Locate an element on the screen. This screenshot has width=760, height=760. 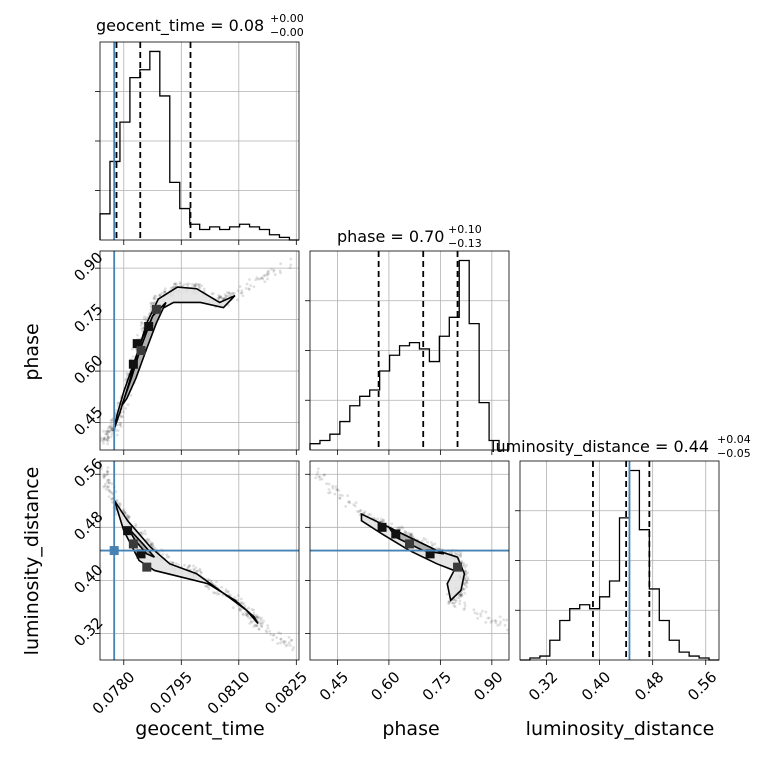
pair-geocent_time__phase-content is located at coordinates (199, 350).